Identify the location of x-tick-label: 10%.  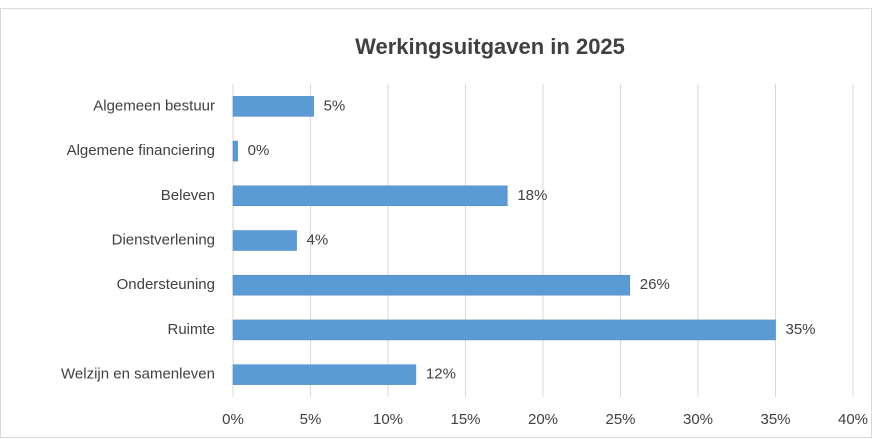
(388, 419).